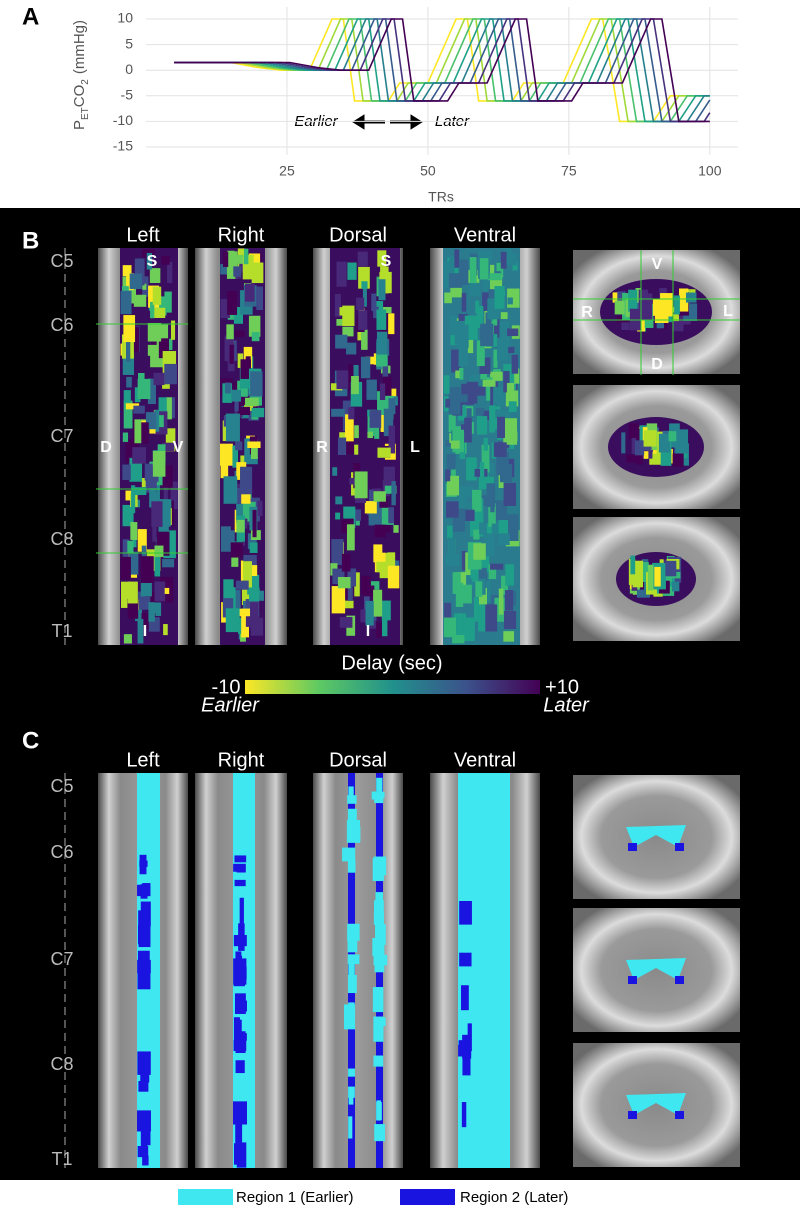 Image resolution: width=800 pixels, height=1231 pixels. I want to click on axial-region, so click(679, 1115).